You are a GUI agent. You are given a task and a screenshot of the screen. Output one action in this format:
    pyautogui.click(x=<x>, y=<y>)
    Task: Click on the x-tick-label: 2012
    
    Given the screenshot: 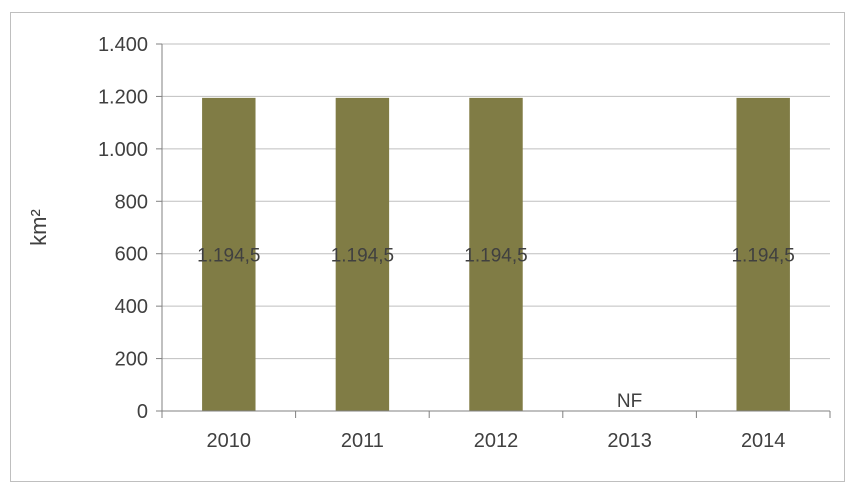 What is the action you would take?
    pyautogui.click(x=496, y=441)
    